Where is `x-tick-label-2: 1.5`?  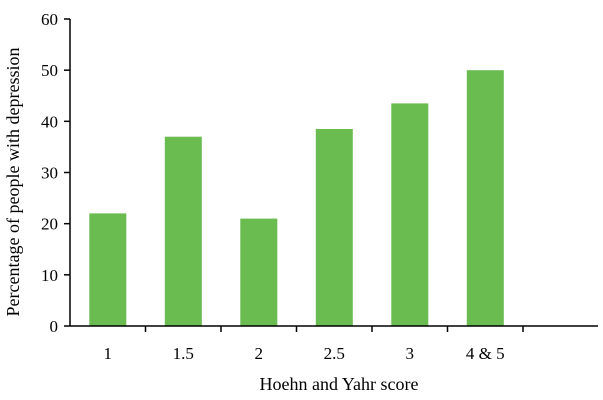 x-tick-label-2: 1.5 is located at coordinates (183, 353).